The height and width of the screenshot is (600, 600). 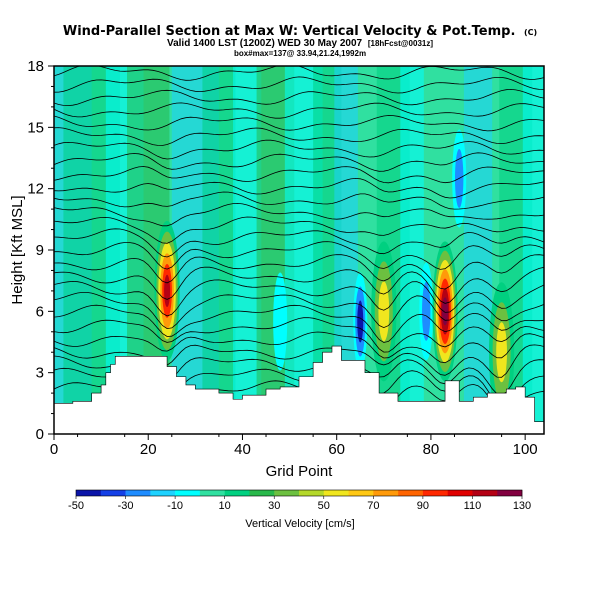 What do you see at coordinates (423, 506) in the screenshot?
I see `colorbar-tick-label: 90` at bounding box center [423, 506].